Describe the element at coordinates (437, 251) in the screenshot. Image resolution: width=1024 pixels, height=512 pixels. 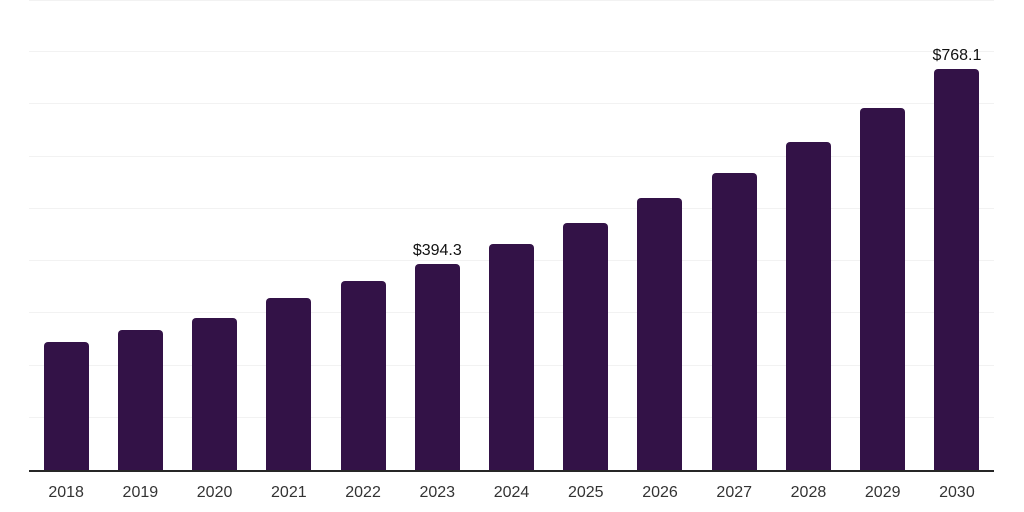
I see `bar-value-label-2023: $394.3` at that location.